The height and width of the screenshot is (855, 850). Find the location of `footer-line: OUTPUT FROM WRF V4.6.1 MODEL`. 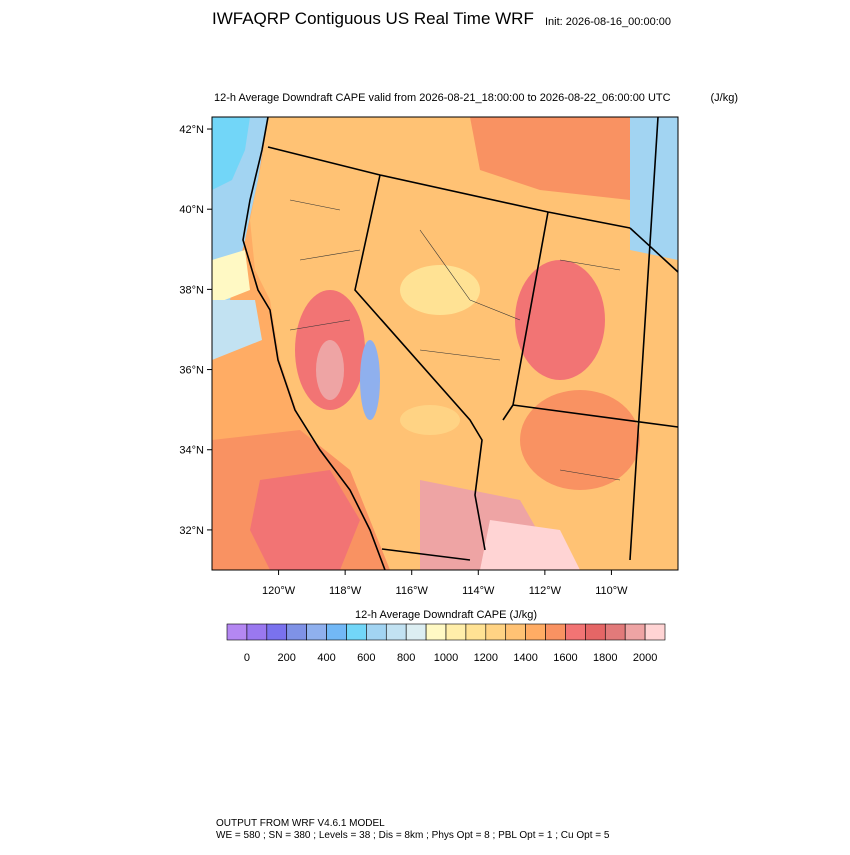

footer-line: OUTPUT FROM WRF V4.6.1 MODEL is located at coordinates (300, 823).